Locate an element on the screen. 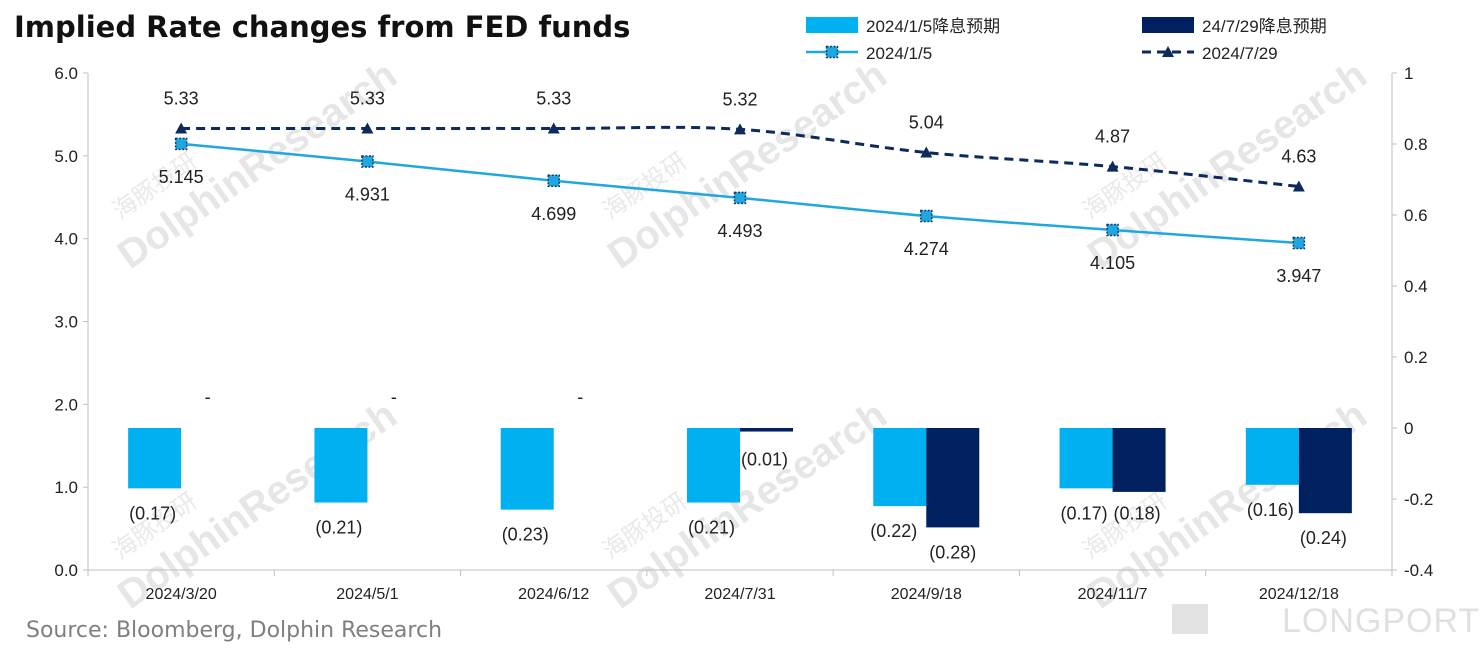 Image resolution: width=1480 pixels, height=655 pixels. legend-label-bar-2: 24/7/29降息预期 is located at coordinates (1264, 26).